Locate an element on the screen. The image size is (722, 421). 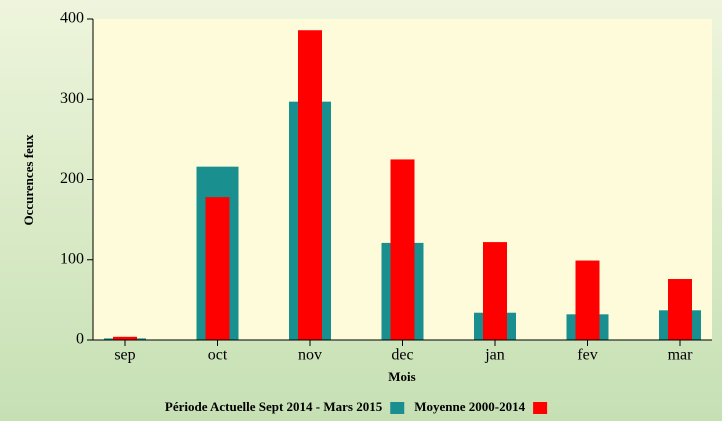
legend-label: Moyenne 2000-2014 is located at coordinates (469, 406).